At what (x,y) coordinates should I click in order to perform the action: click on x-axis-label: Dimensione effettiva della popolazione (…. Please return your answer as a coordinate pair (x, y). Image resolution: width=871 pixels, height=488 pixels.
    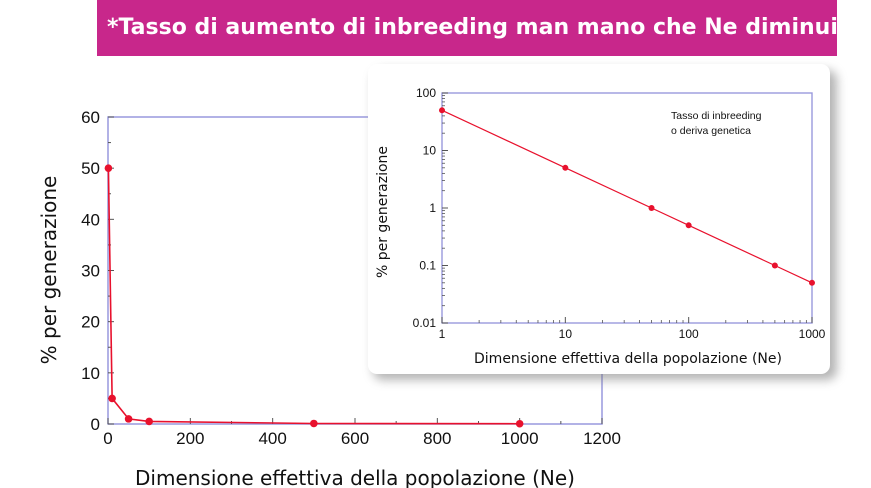
    Looking at the image, I should click on (355, 477).